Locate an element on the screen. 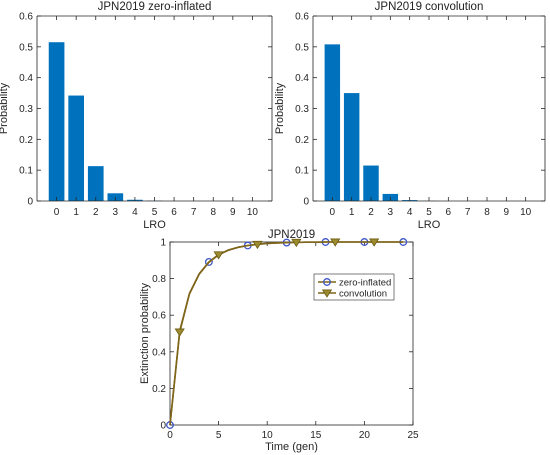 The height and width of the screenshot is (455, 550). x-tick-label: 15 is located at coordinates (316, 435).